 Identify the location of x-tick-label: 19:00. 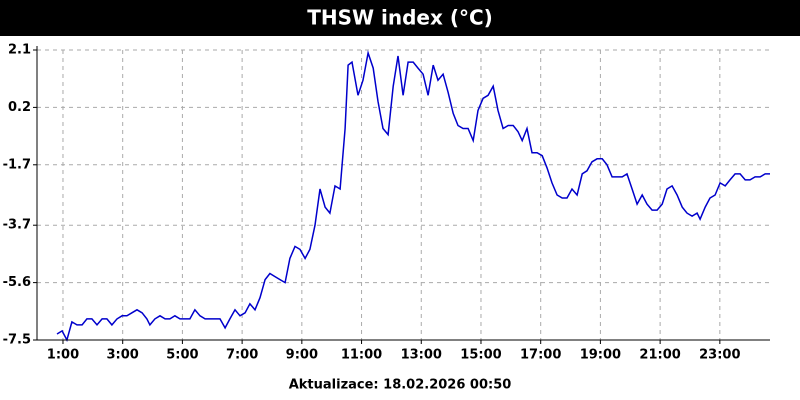
(600, 355).